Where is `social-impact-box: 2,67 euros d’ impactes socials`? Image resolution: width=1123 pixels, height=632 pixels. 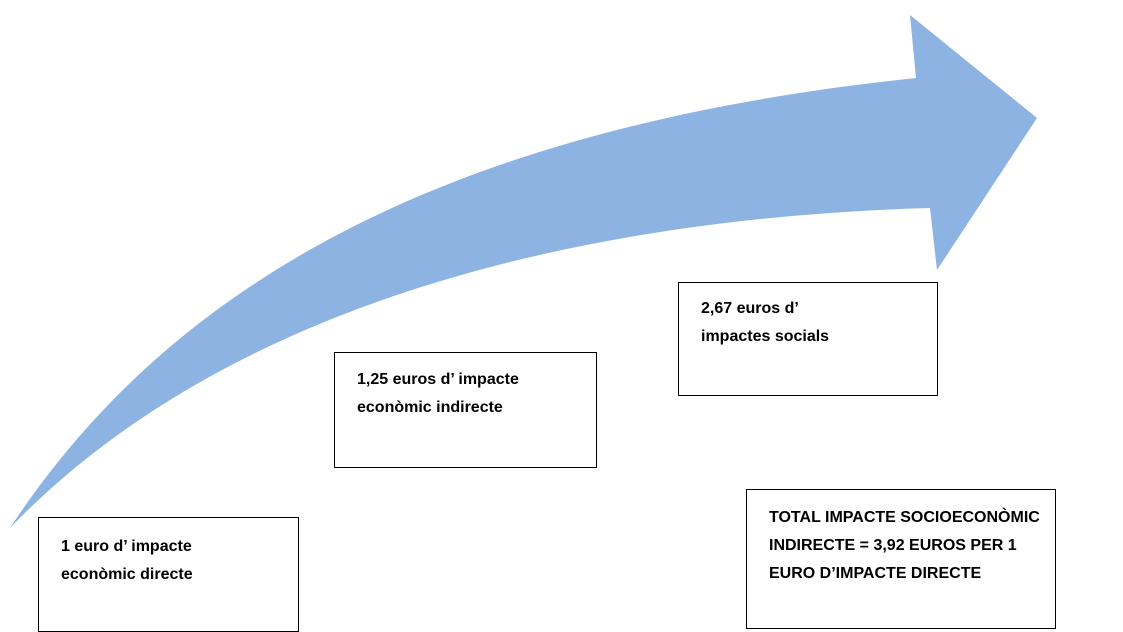
social-impact-box: 2,67 euros d’ impactes socials is located at coordinates (808, 339).